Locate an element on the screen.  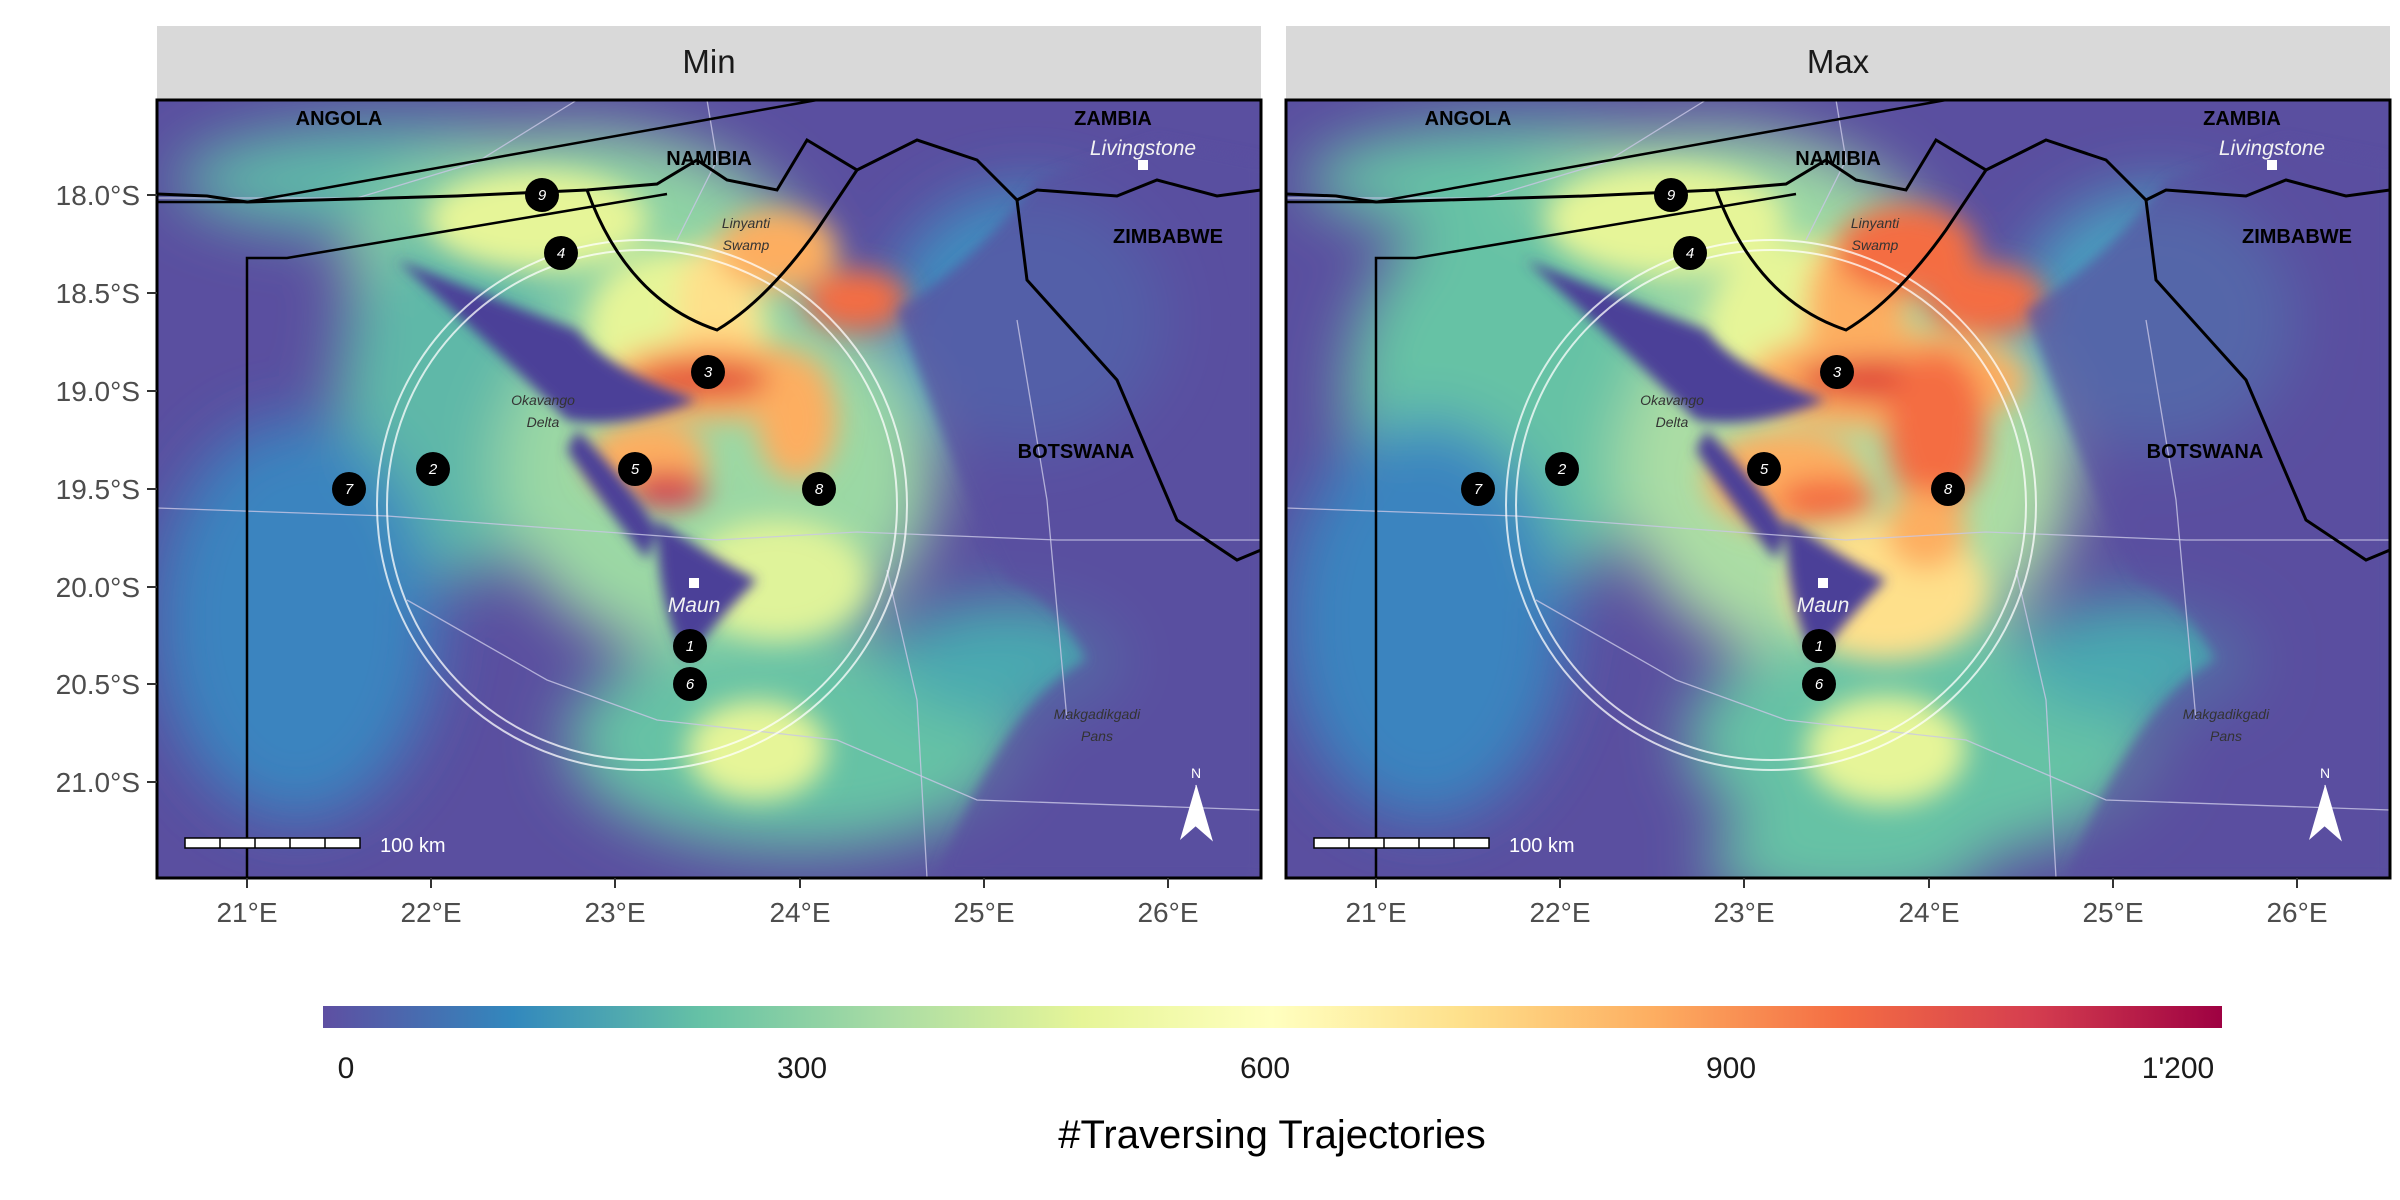
colorbar-gradient is located at coordinates (1272, 1017).